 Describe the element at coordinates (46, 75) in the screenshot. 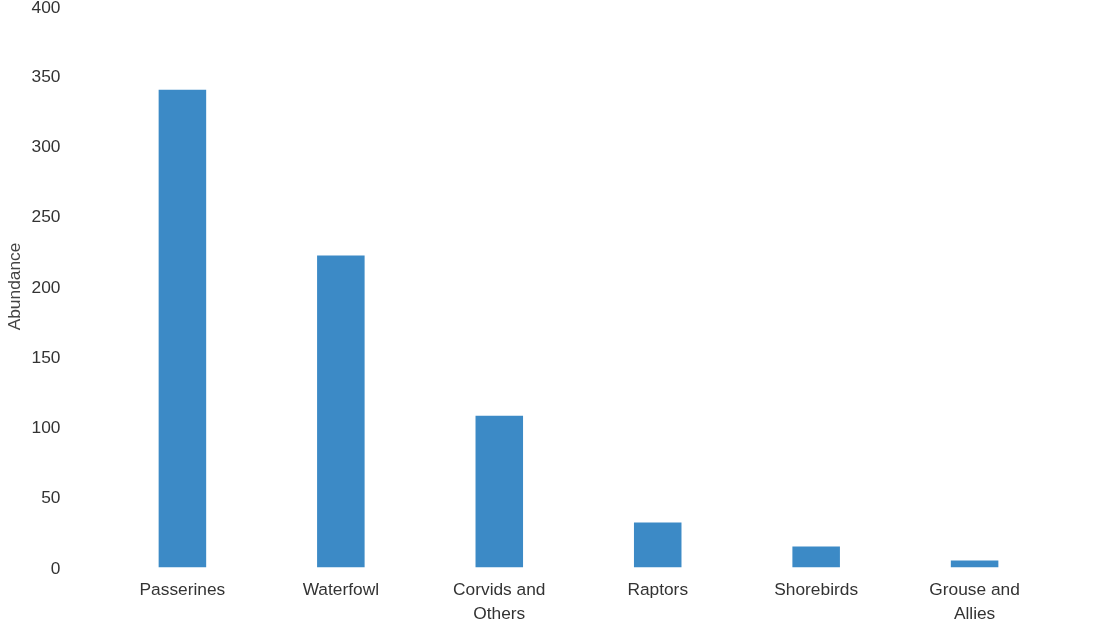

I see `y-tick-label: 350` at that location.